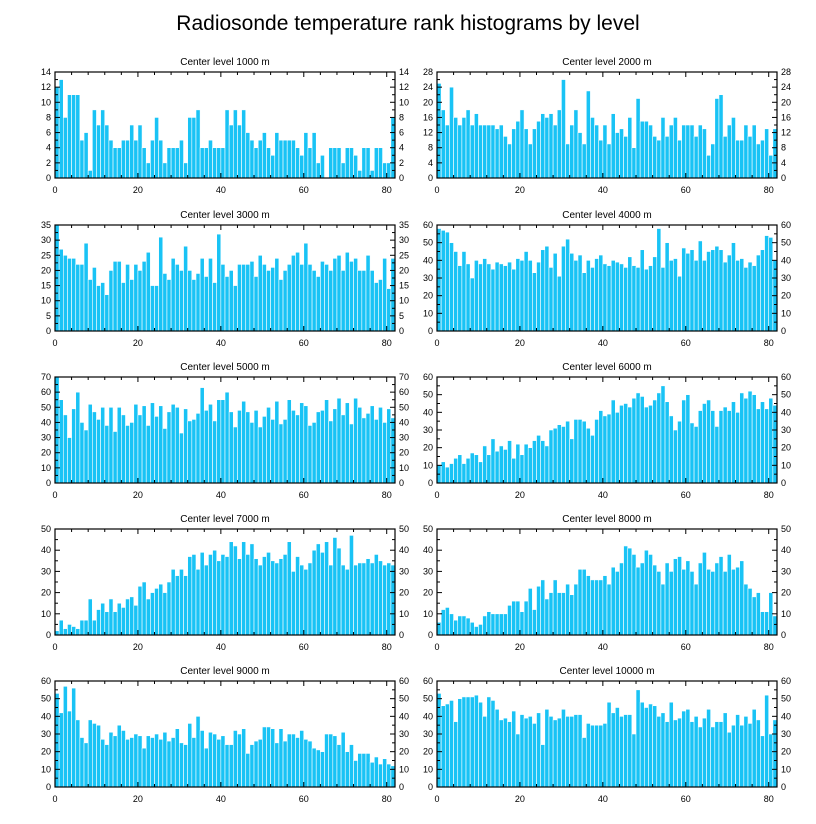  What do you see at coordinates (46, 286) in the screenshot?
I see `y-tick-label: 15` at bounding box center [46, 286].